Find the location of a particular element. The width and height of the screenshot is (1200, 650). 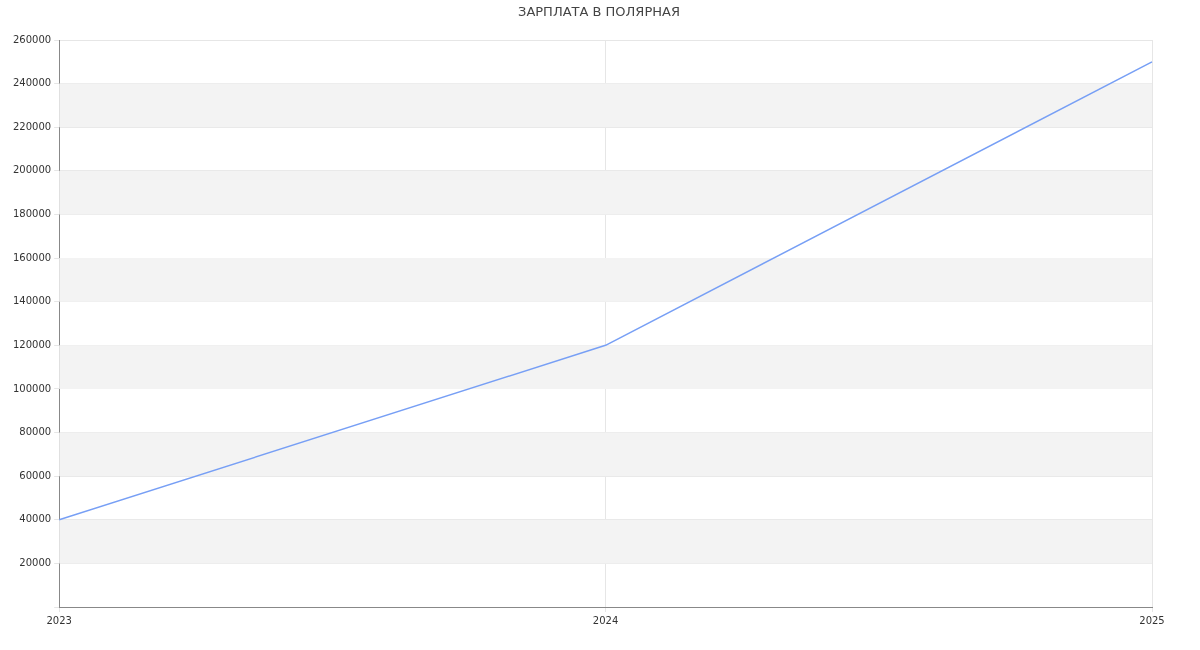

x-tick-label: 2024 is located at coordinates (605, 620).